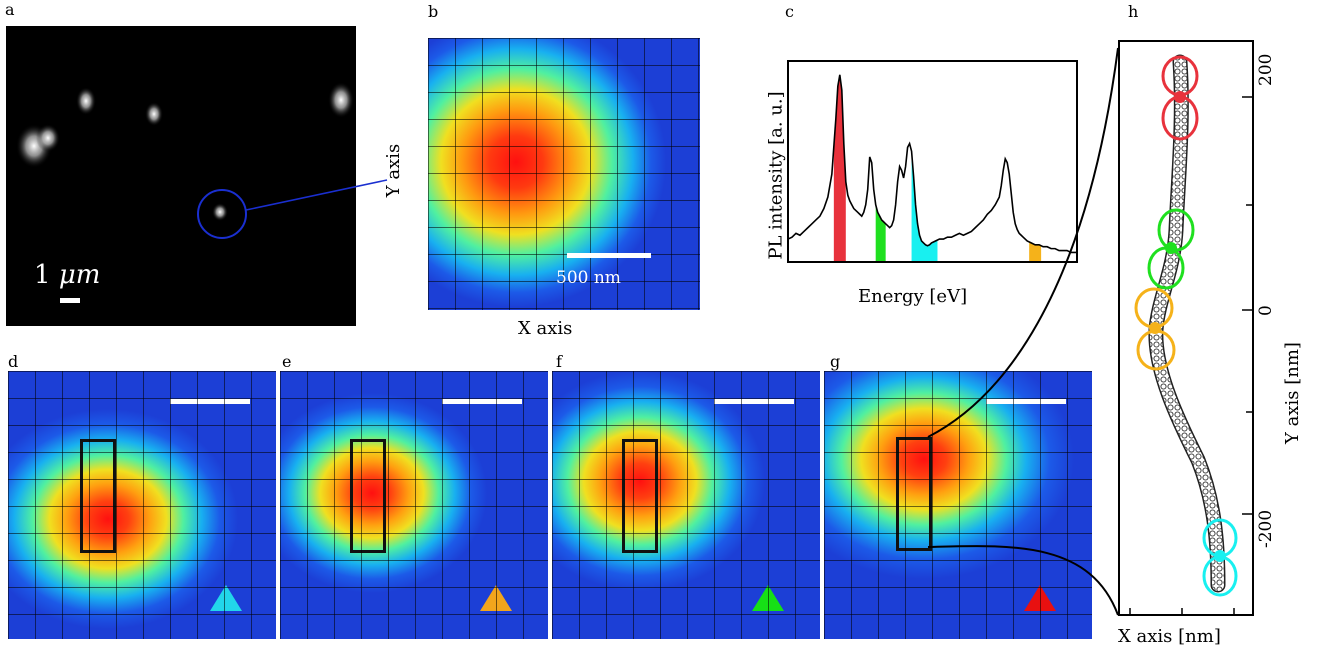 This screenshot has width=1320, height=654. I want to click on panel-b-map, so click(564, 174).